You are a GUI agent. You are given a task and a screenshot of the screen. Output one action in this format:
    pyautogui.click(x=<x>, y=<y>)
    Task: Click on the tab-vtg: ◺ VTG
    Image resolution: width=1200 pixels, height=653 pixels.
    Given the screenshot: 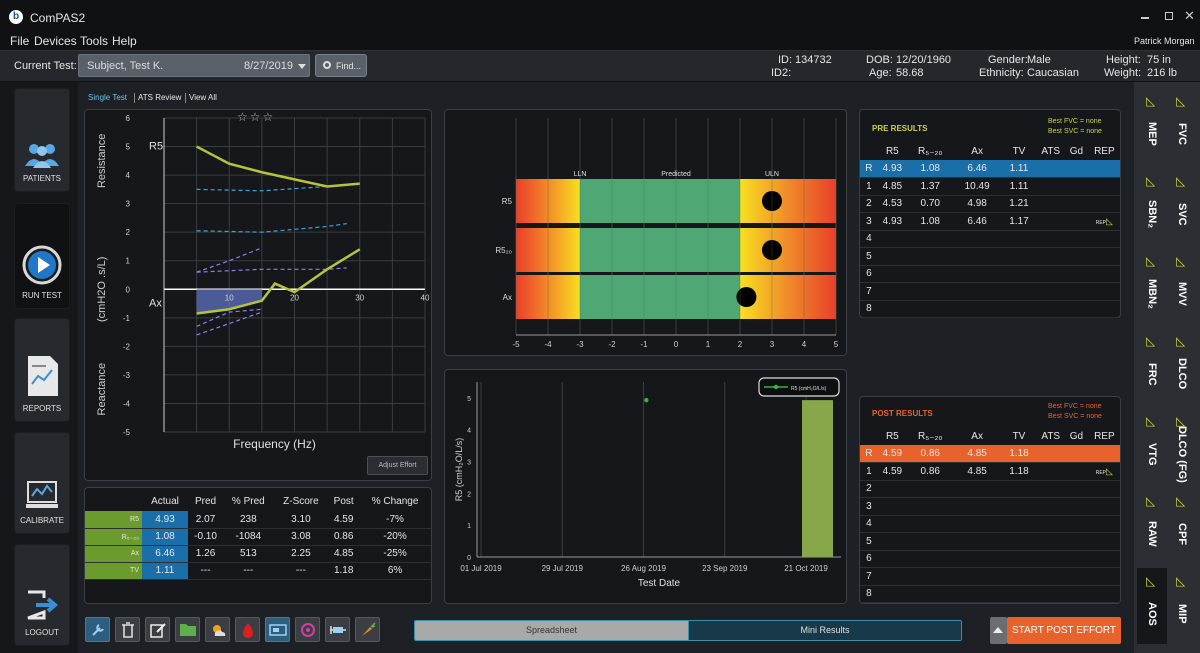 What is the action you would take?
    pyautogui.click(x=1152, y=446)
    